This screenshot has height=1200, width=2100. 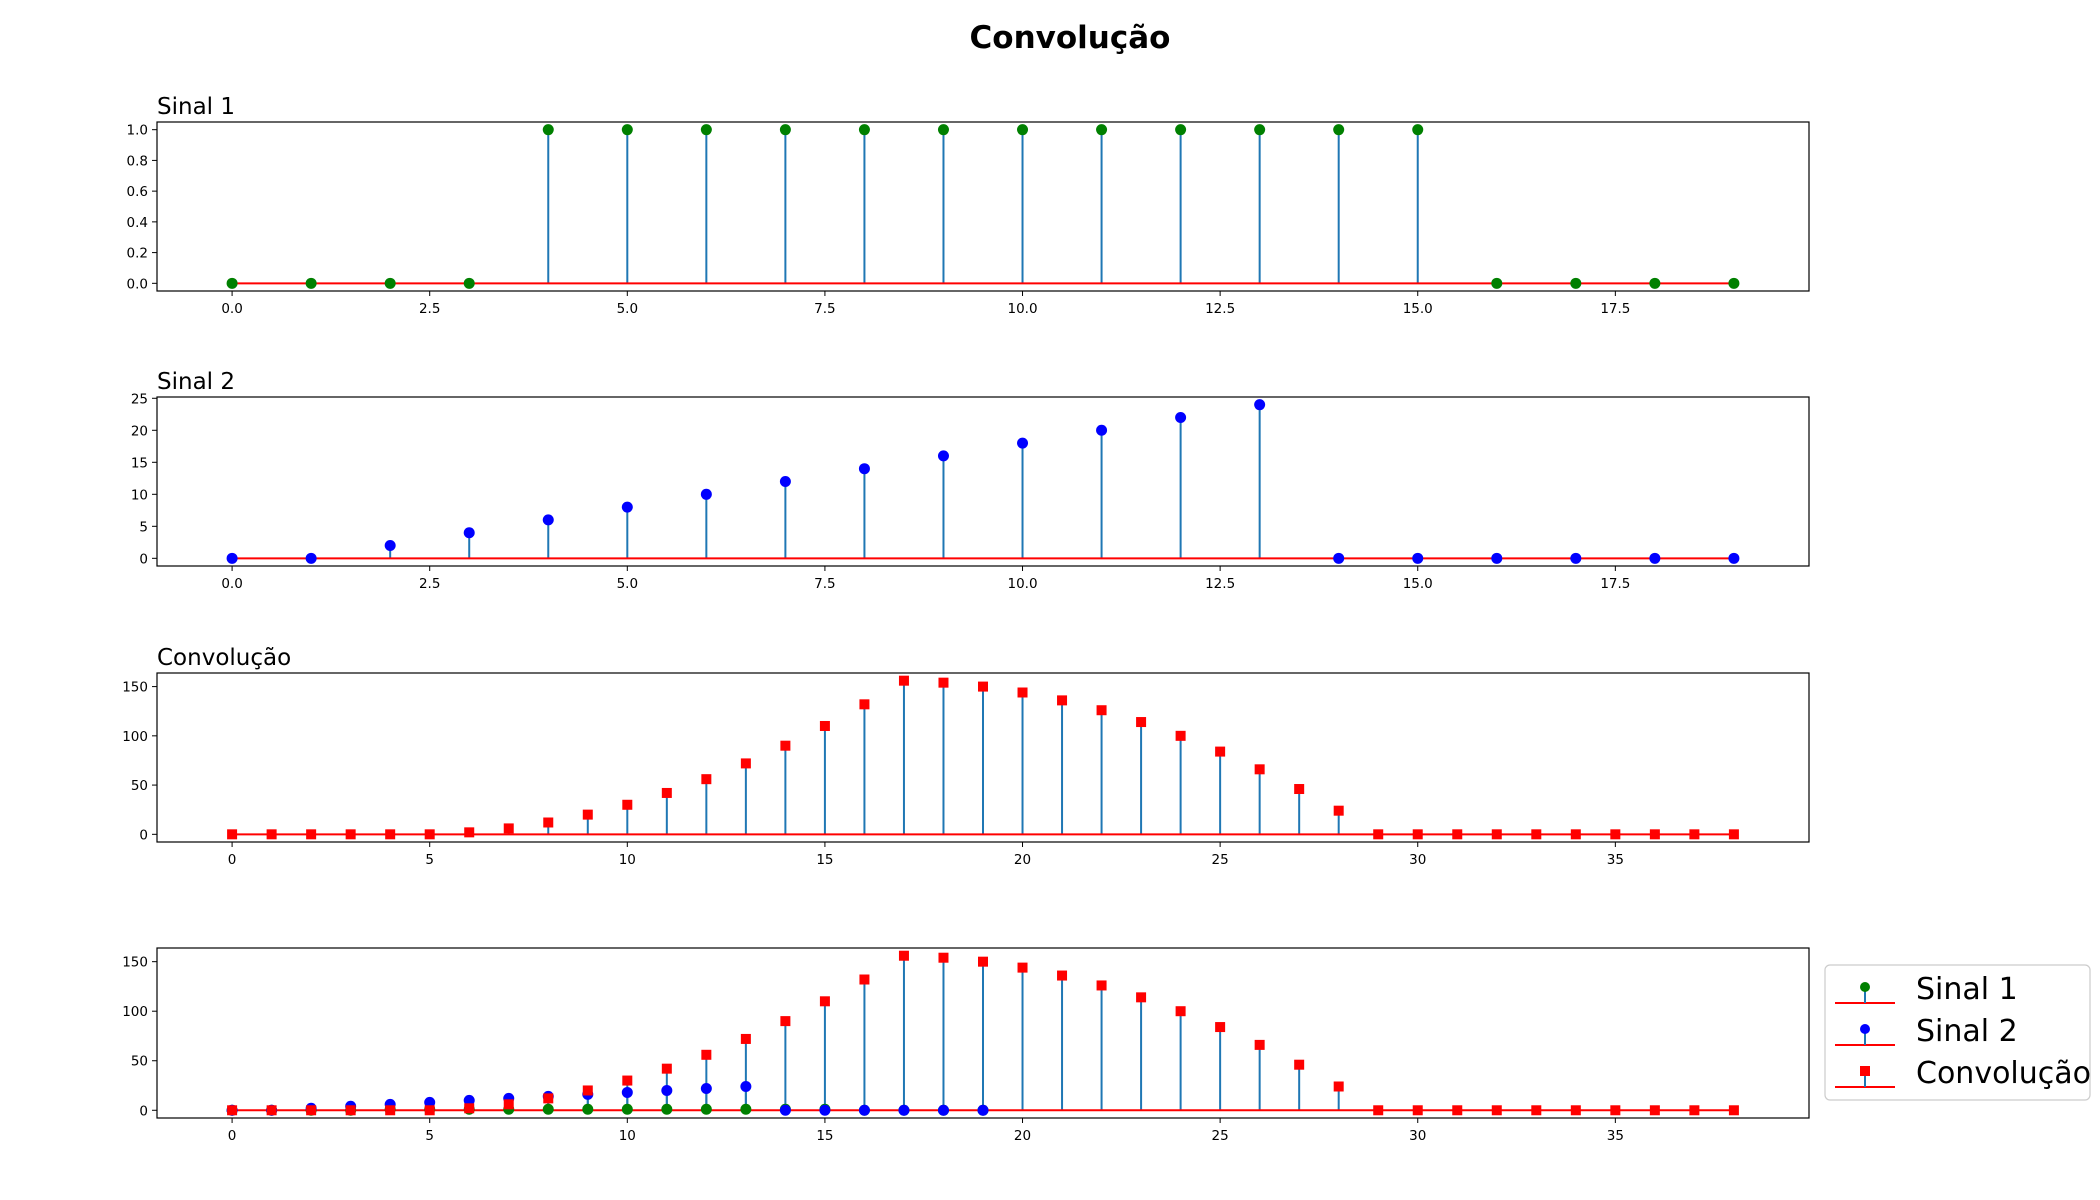 I want to click on legend: Sinal 1 Sinal 2 Convolução, so click(x=1957, y=1032).